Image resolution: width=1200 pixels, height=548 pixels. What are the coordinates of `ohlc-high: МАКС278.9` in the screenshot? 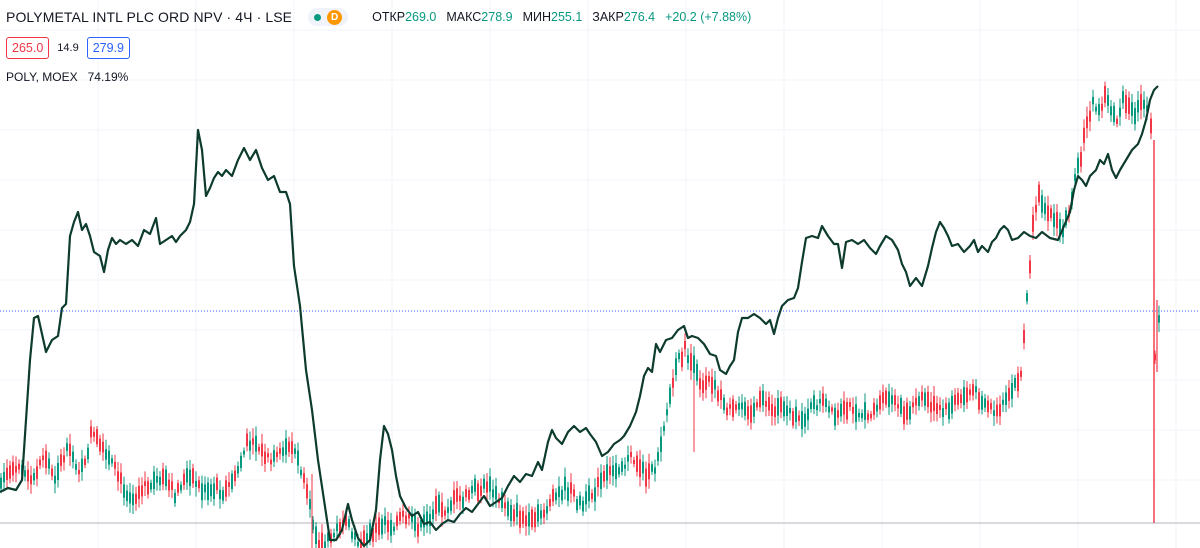 It's located at (479, 17).